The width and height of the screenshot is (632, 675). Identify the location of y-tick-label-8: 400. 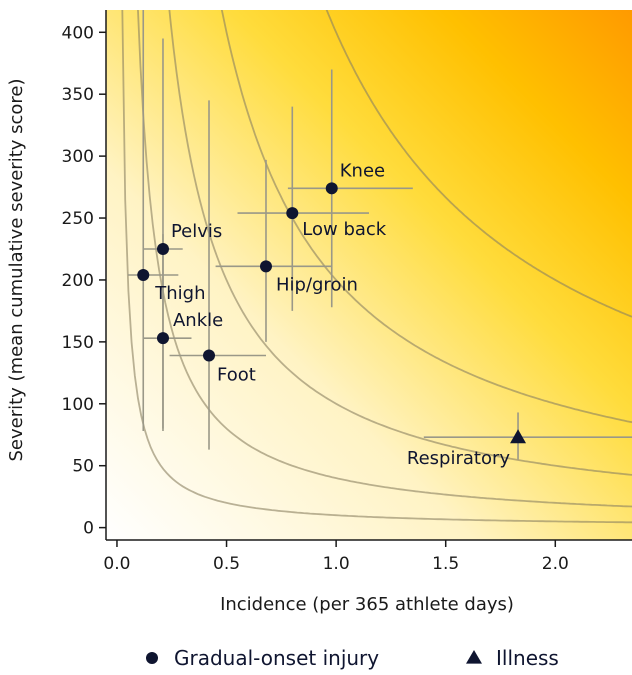
(78, 33).